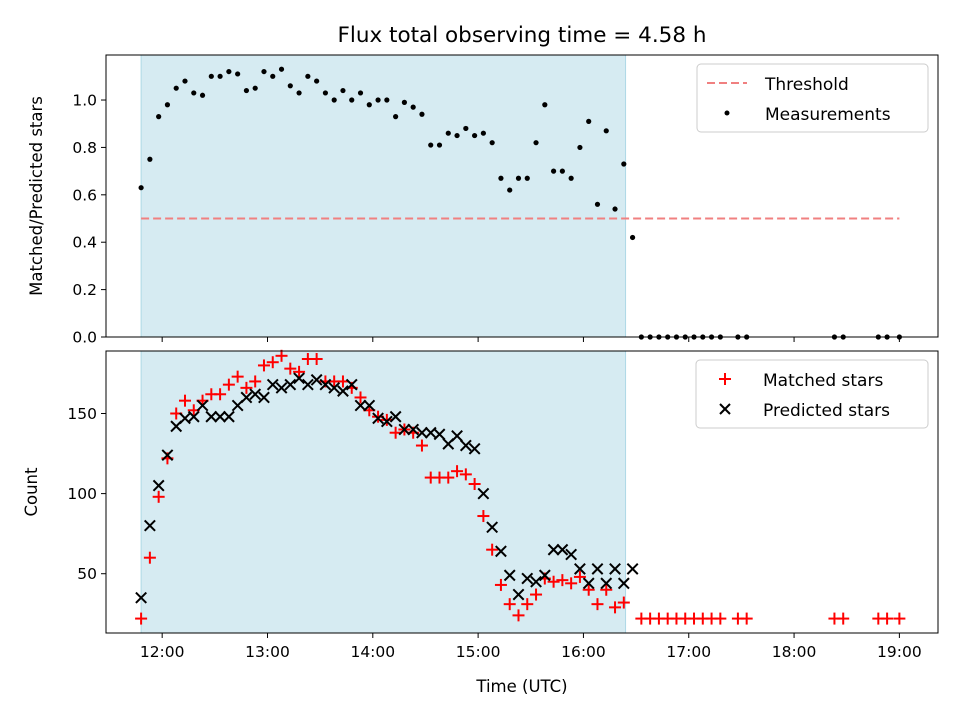 The width and height of the screenshot is (960, 724). I want to click on ratio-y-tick-label: 0.2, so click(84, 290).